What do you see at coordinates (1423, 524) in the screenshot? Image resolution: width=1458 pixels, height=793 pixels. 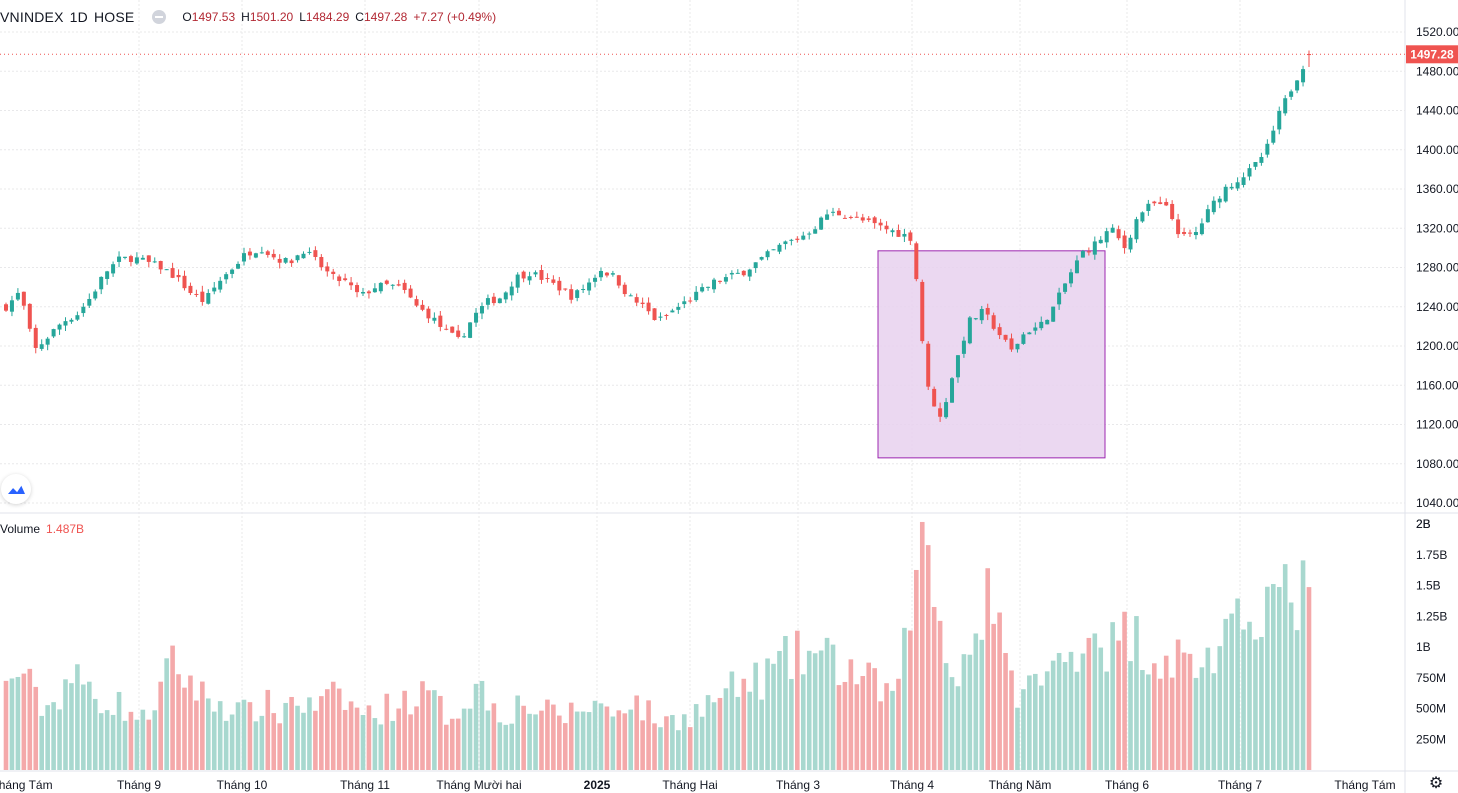 I see `volume-tick-label: 2B` at bounding box center [1423, 524].